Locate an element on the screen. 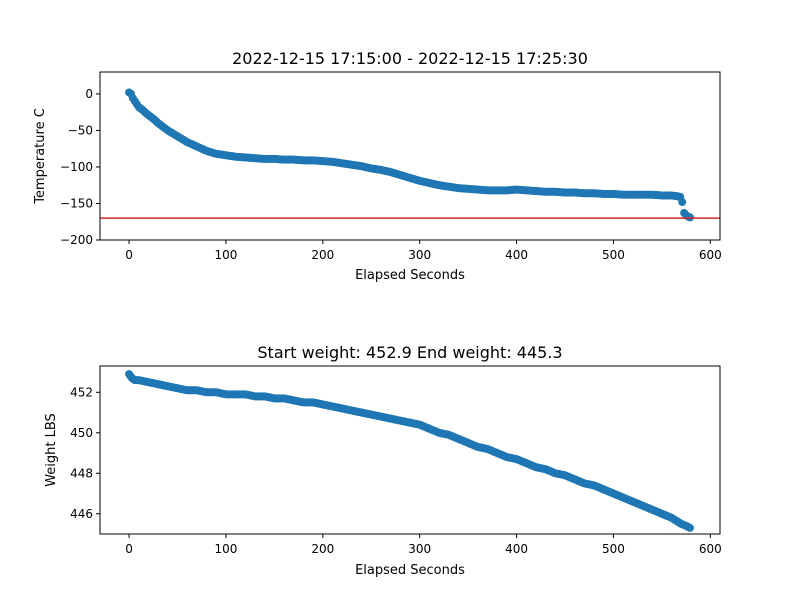 The width and height of the screenshot is (800, 600). weight-x-axis-label: Elapsed Seconds is located at coordinates (410, 570).